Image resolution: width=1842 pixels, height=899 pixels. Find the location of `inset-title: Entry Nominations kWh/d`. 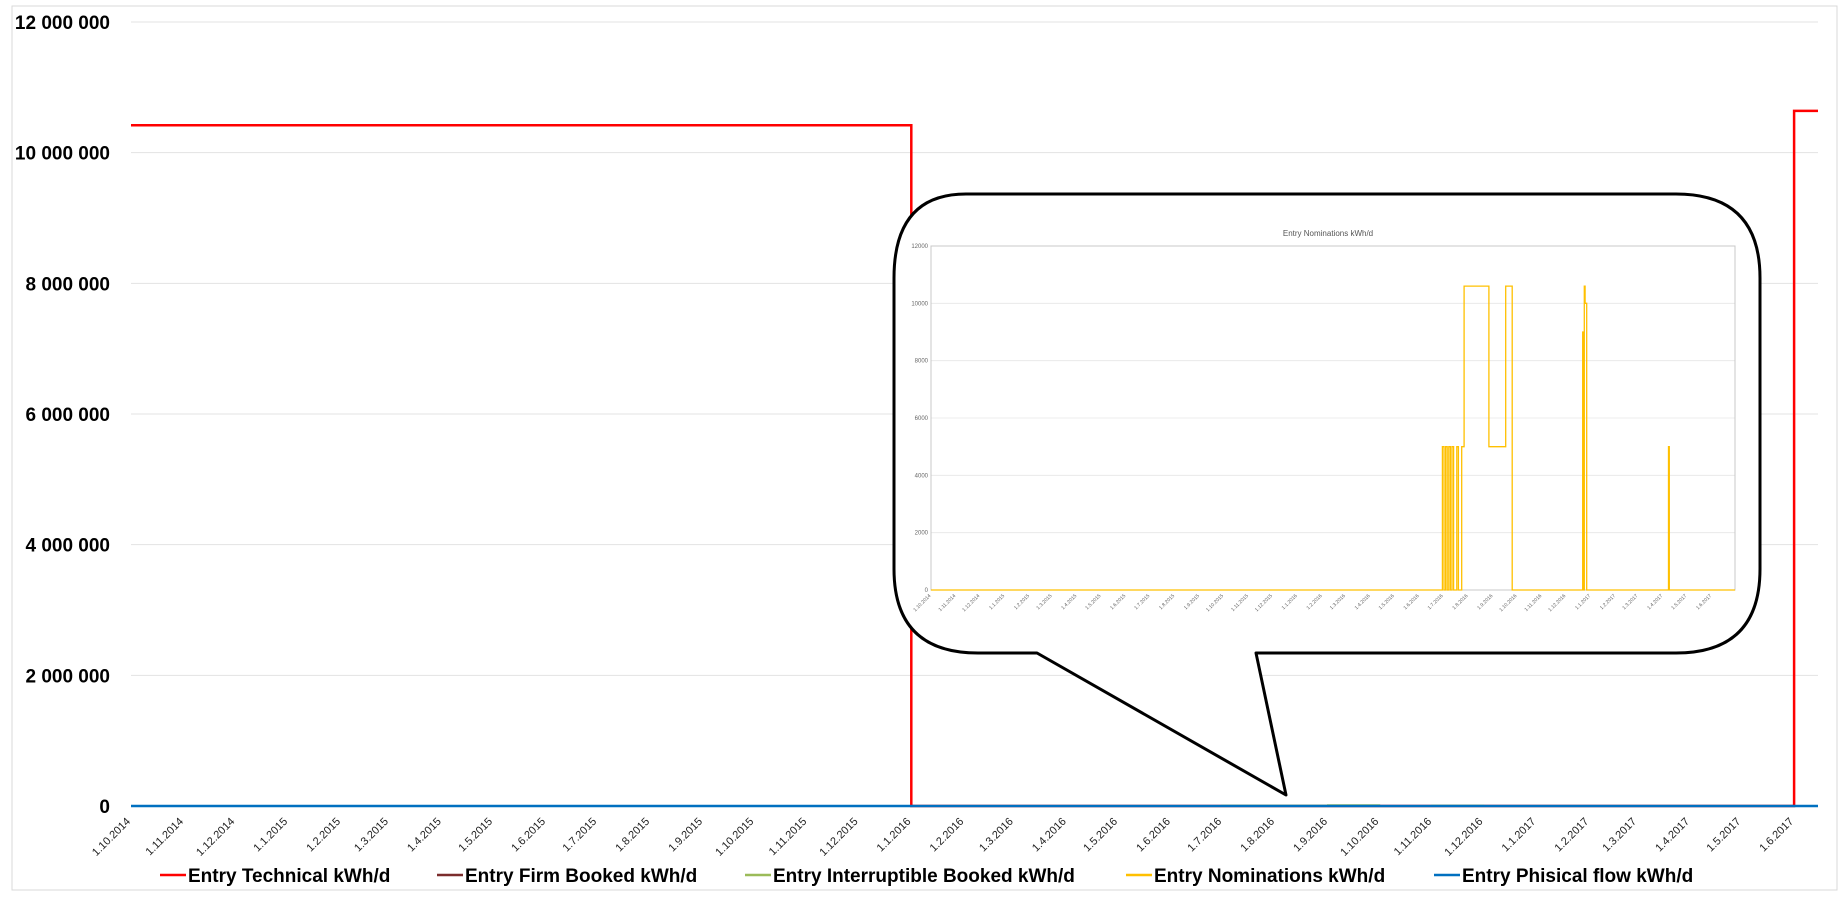

inset-title: Entry Nominations kWh/d is located at coordinates (1328, 233).